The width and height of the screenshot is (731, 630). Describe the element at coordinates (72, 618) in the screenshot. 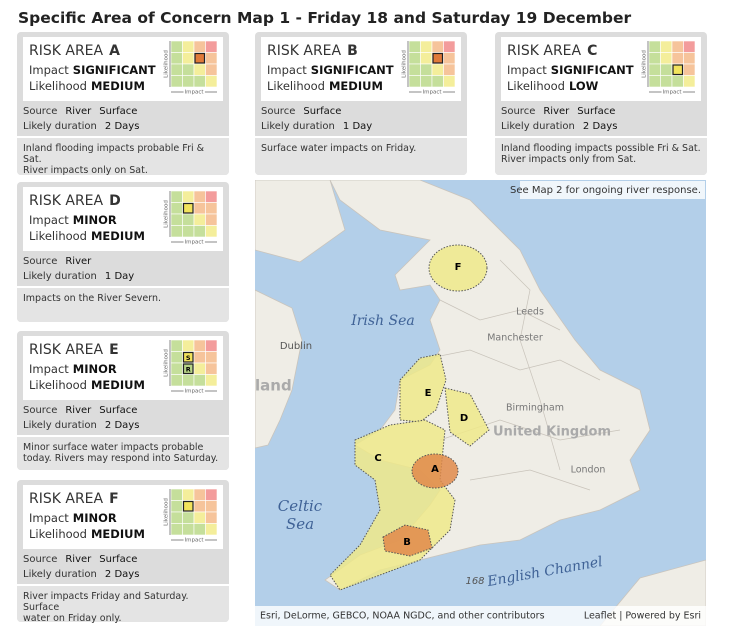

I see `note-line: water on Friday only.` at that location.